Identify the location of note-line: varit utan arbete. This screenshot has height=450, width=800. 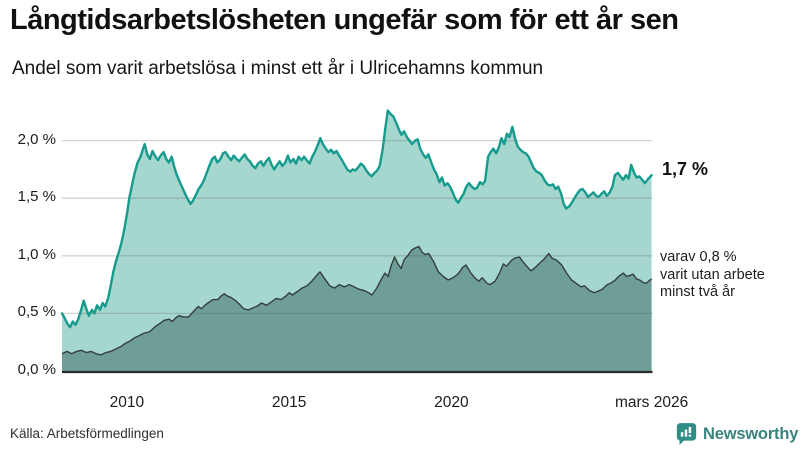
(712, 274).